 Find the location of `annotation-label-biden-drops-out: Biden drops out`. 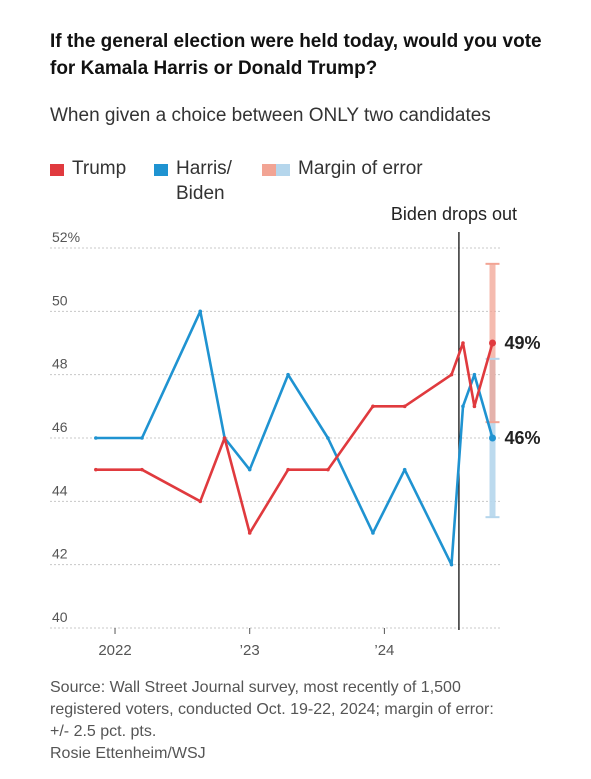

annotation-label-biden-drops-out: Biden drops out is located at coordinates (454, 214).